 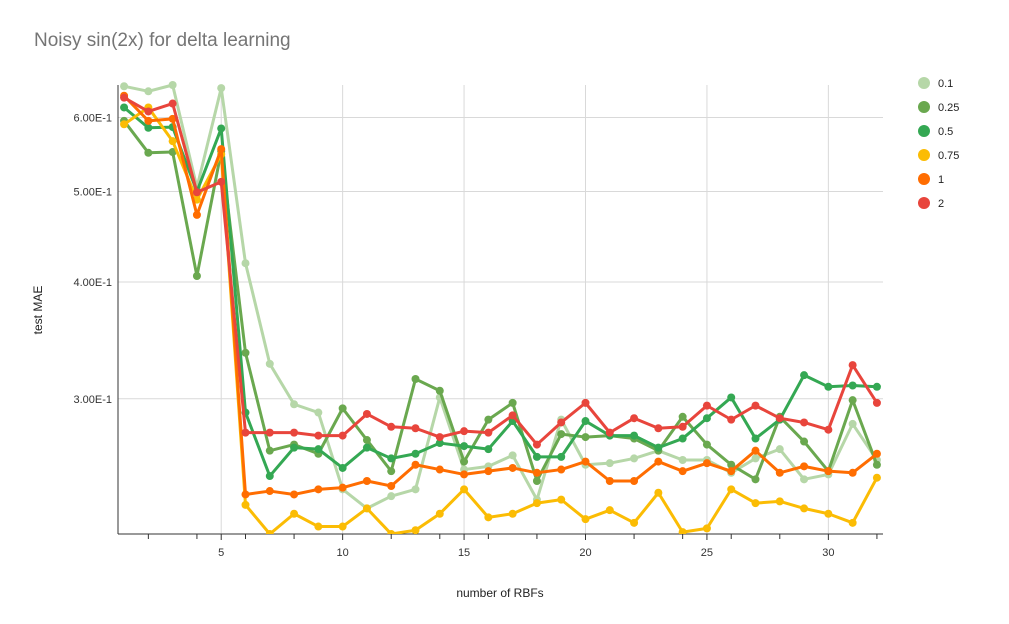 What do you see at coordinates (941, 204) in the screenshot?
I see `legend-label: 2` at bounding box center [941, 204].